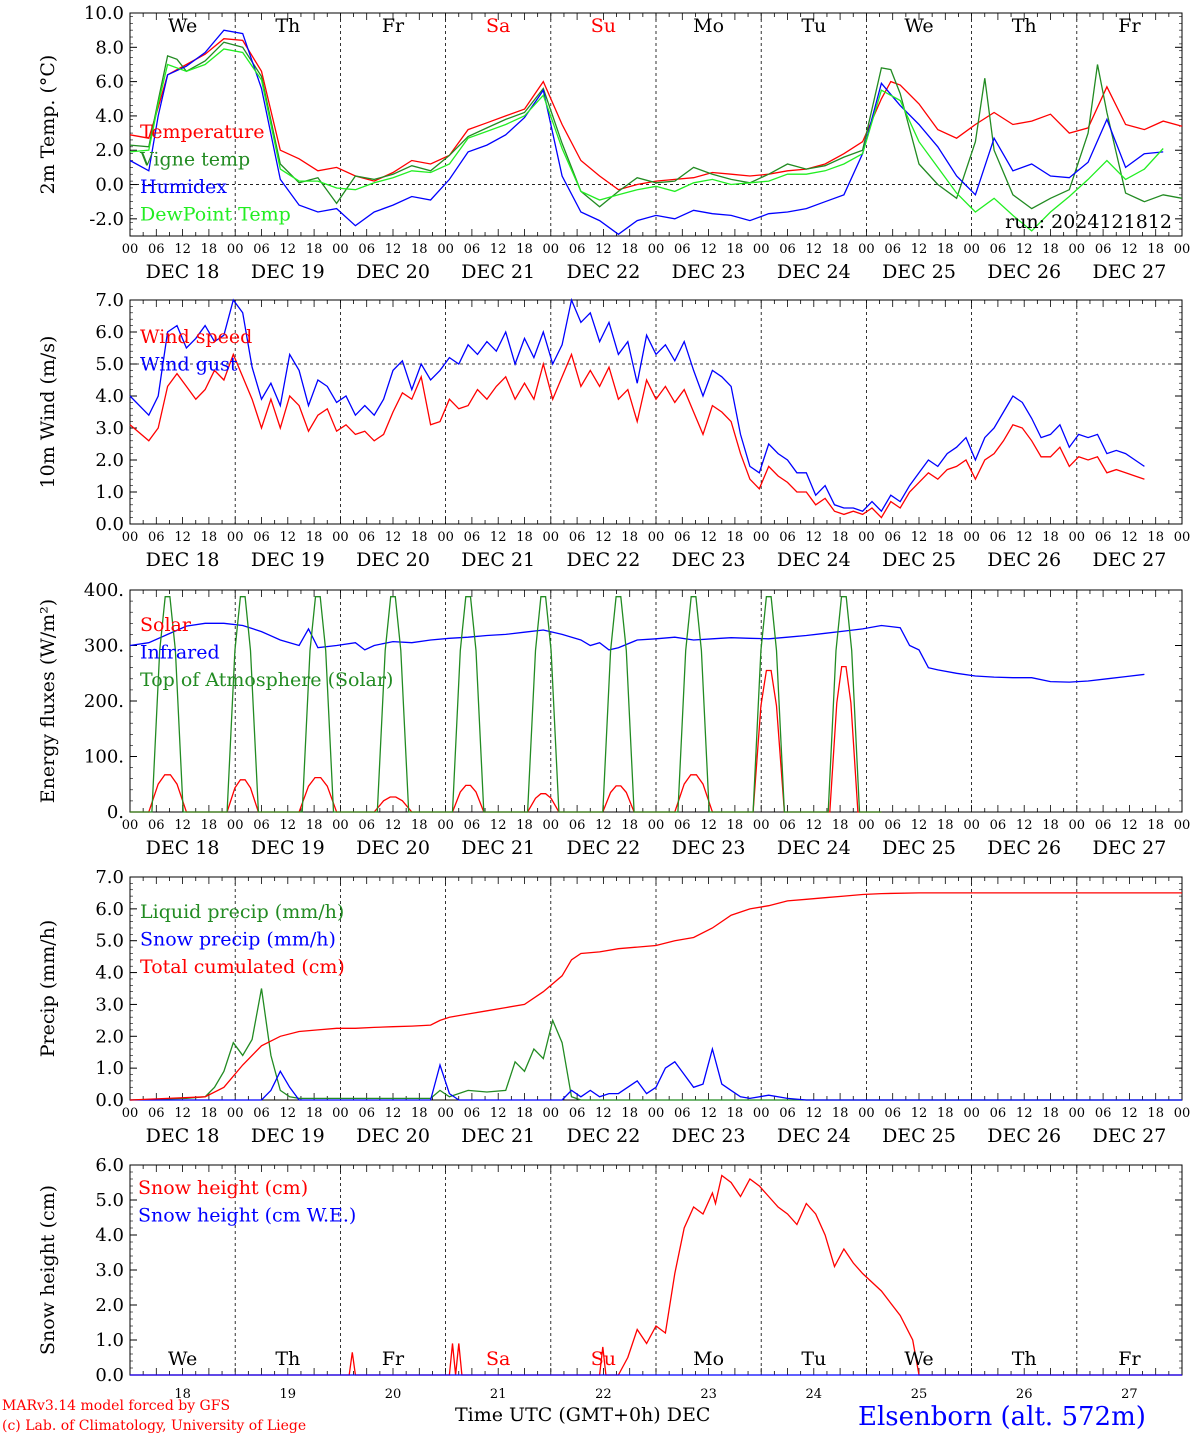  Describe the element at coordinates (656, 1275) in the screenshot. I see `series-line-snow-height-cm-` at that location.